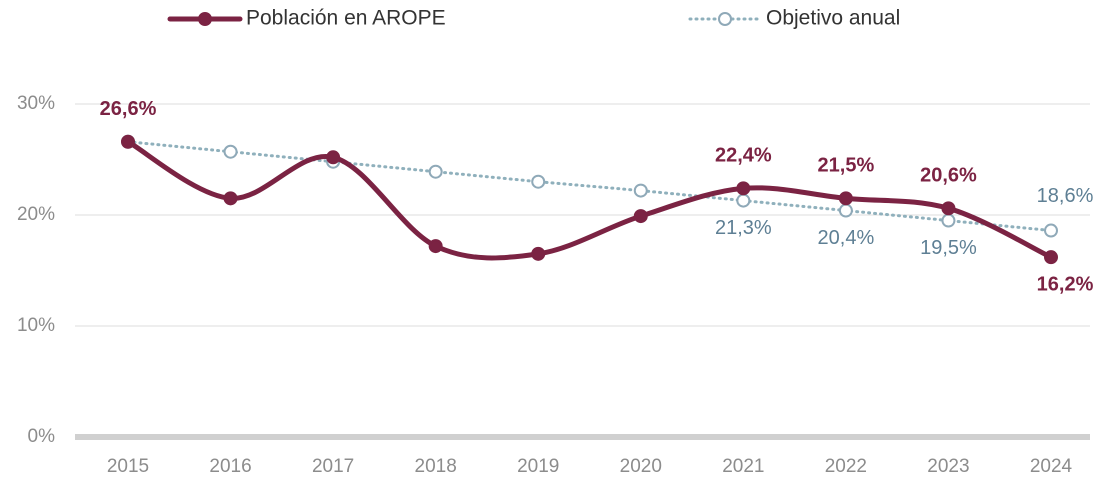 The height and width of the screenshot is (486, 1097). I want to click on x-tick-label: 2022, so click(846, 466).